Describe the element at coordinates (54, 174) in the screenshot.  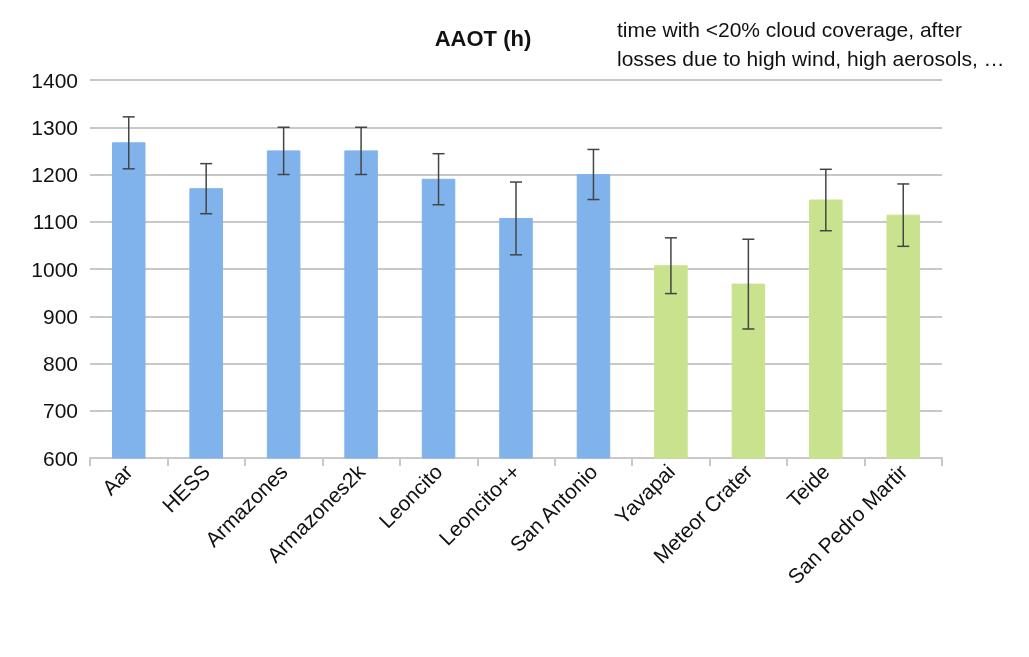
I see `y-tick-label: 1200` at that location.